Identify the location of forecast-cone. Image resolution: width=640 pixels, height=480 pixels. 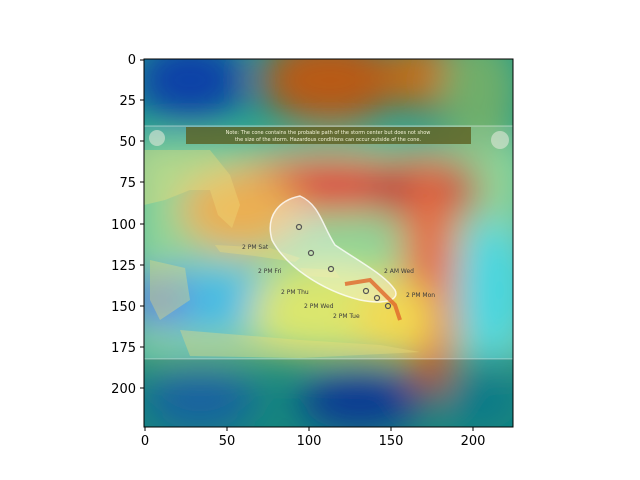
(333, 249).